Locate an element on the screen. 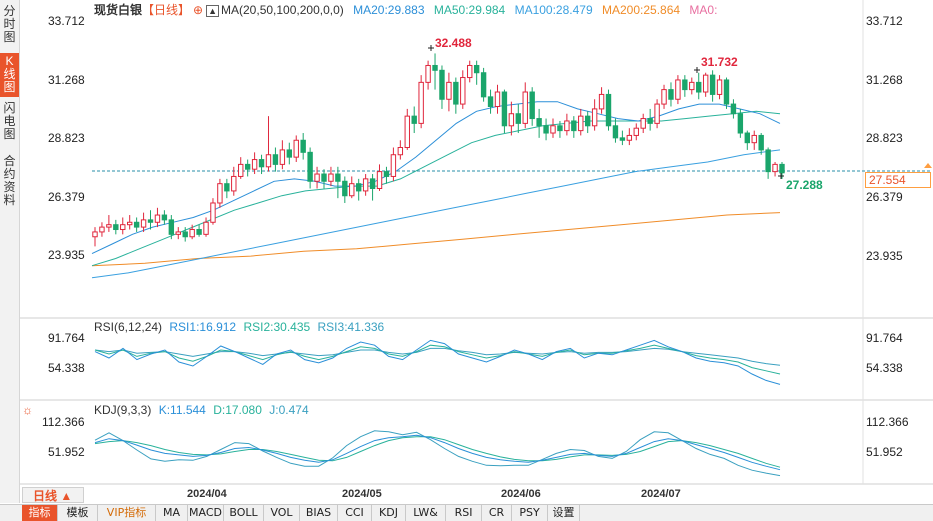  ytick-left-2: 31.268 is located at coordinates (66, 80).